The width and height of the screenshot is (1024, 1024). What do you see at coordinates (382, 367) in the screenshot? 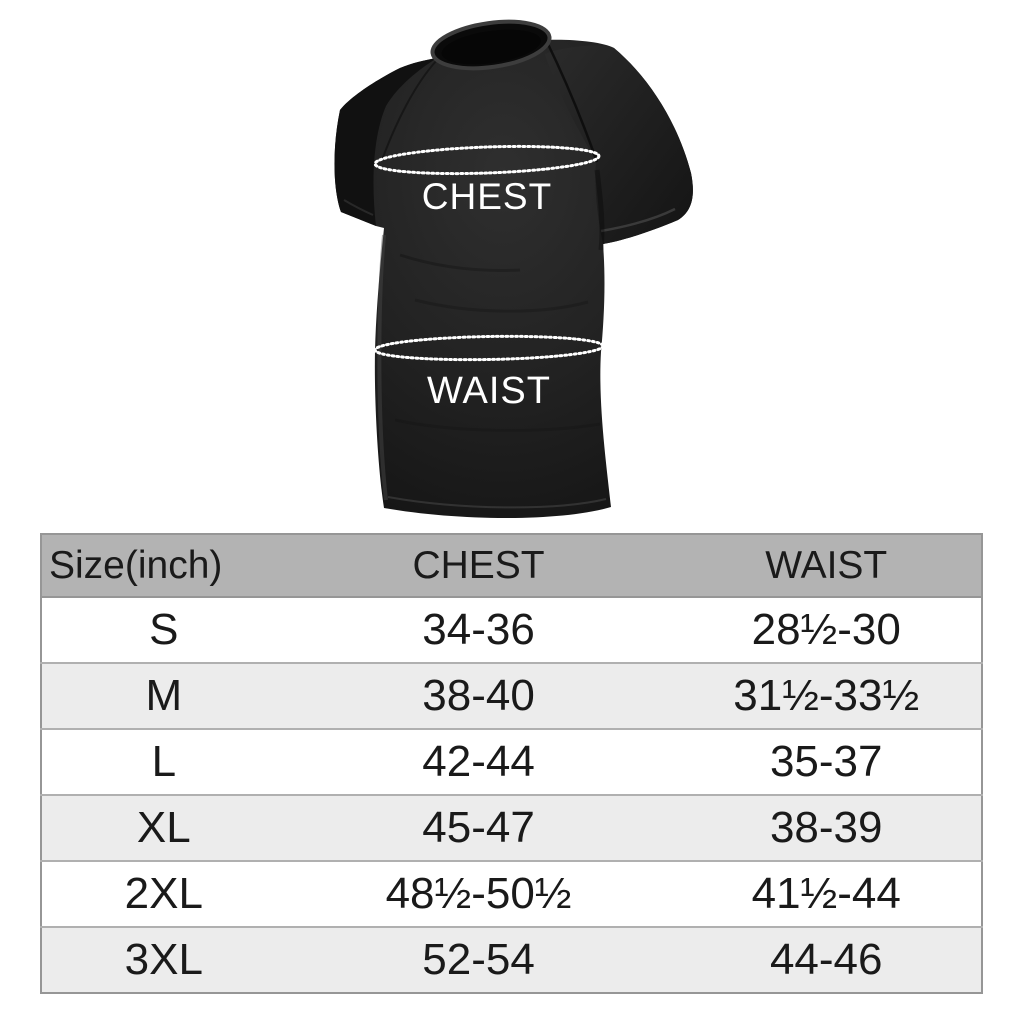
I see `edge-highlight` at bounding box center [382, 367].